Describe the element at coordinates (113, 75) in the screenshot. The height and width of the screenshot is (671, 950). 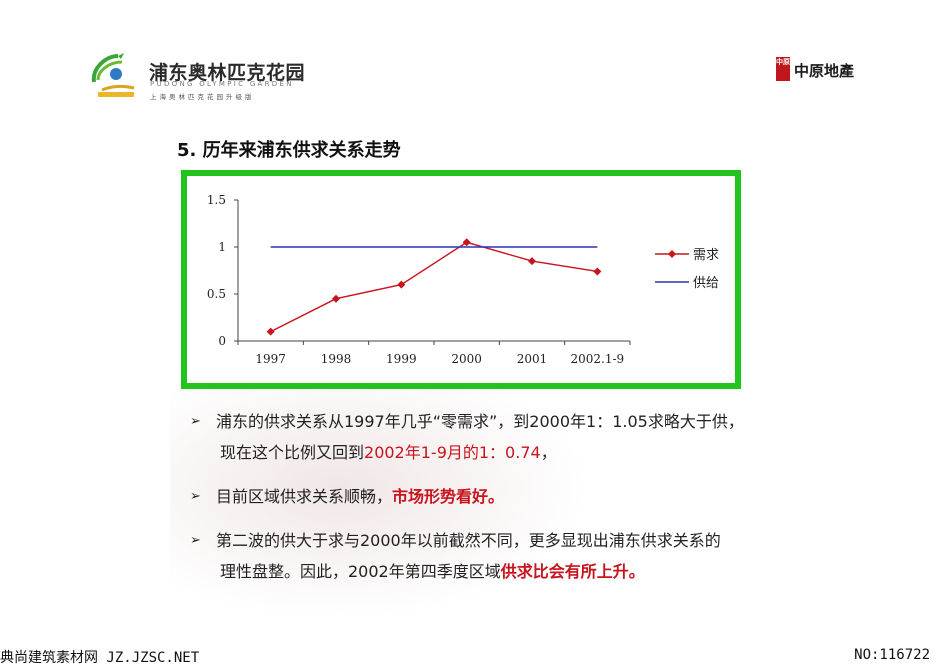
I see `olympic-garden-logo-icon` at that location.